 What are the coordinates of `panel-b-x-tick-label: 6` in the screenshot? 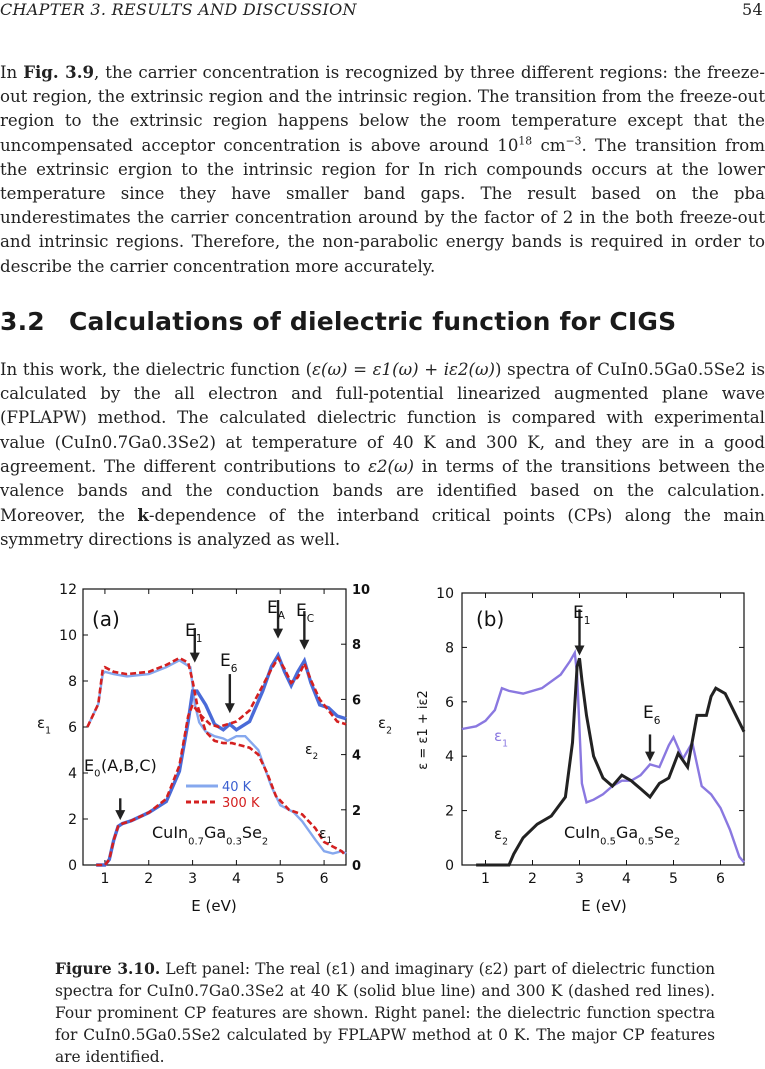 It's located at (720, 879).